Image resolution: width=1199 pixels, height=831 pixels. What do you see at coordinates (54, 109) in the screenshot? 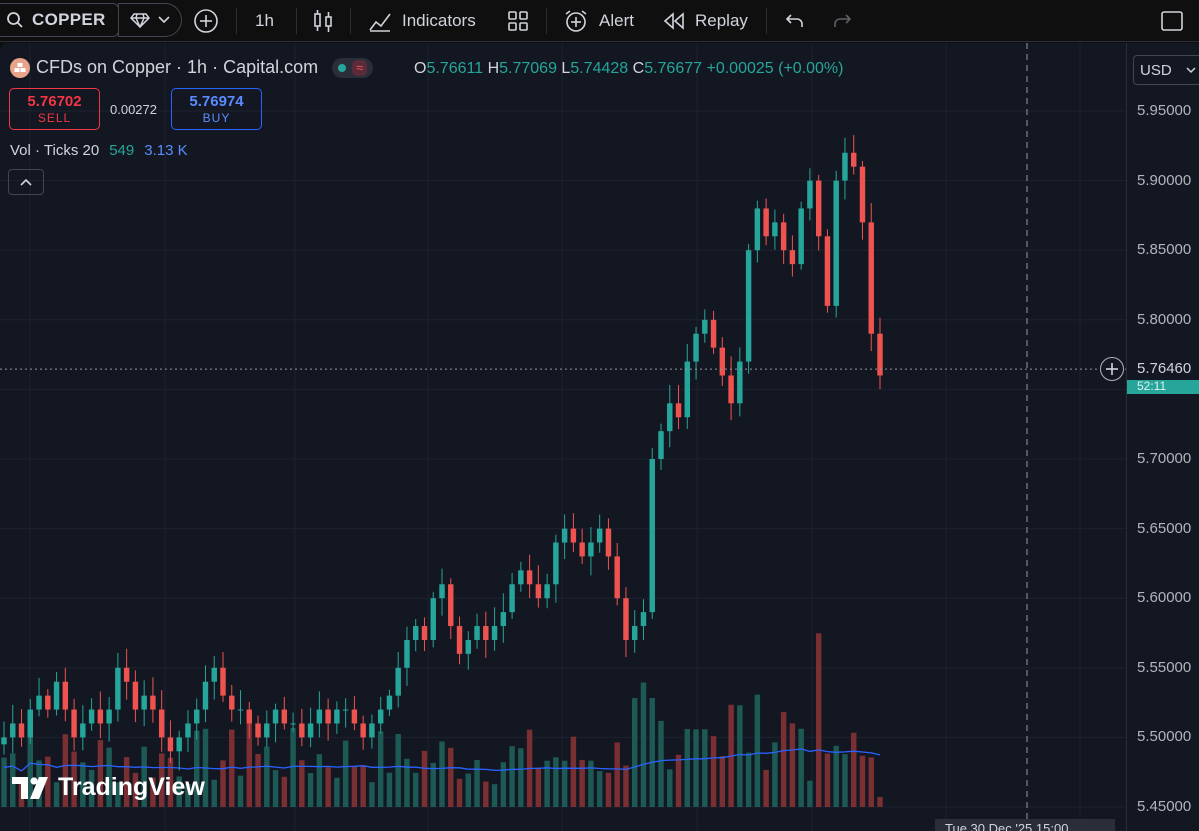
I see `sell-button: 5.76702 SELL` at bounding box center [54, 109].